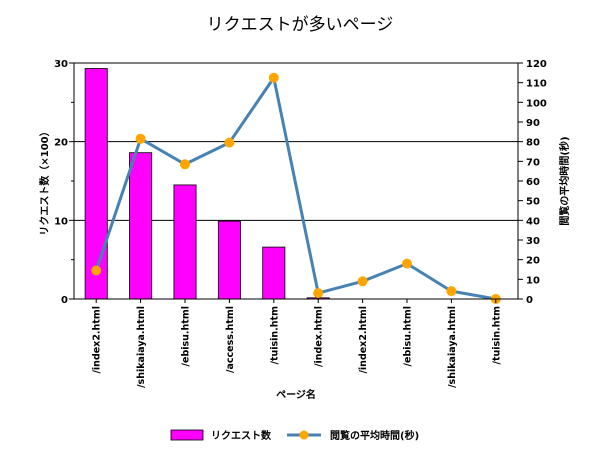  What do you see at coordinates (533, 182) in the screenshot?
I see `right-tick-label: 60` at bounding box center [533, 182].